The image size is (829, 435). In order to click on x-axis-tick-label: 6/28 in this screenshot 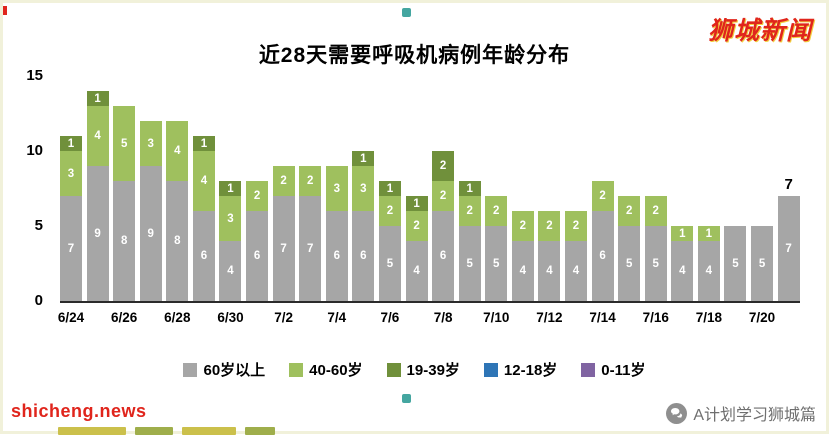, I will do `click(177, 317)`.